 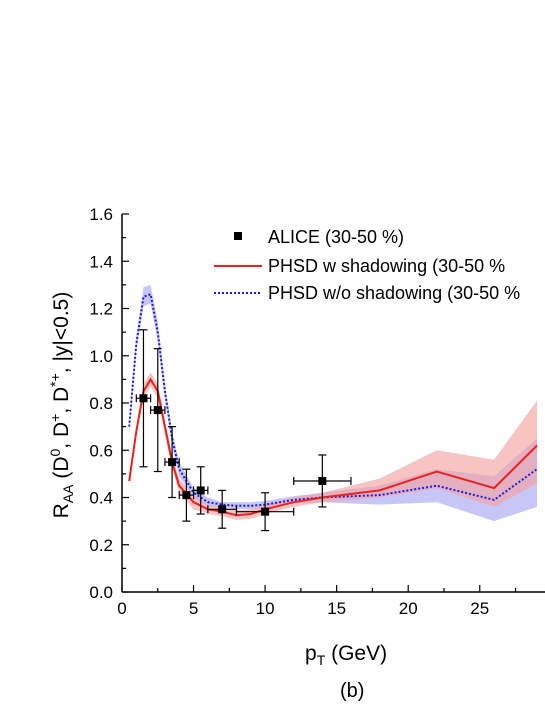 I want to click on y-tick-label: 0.6, so click(x=101, y=450).